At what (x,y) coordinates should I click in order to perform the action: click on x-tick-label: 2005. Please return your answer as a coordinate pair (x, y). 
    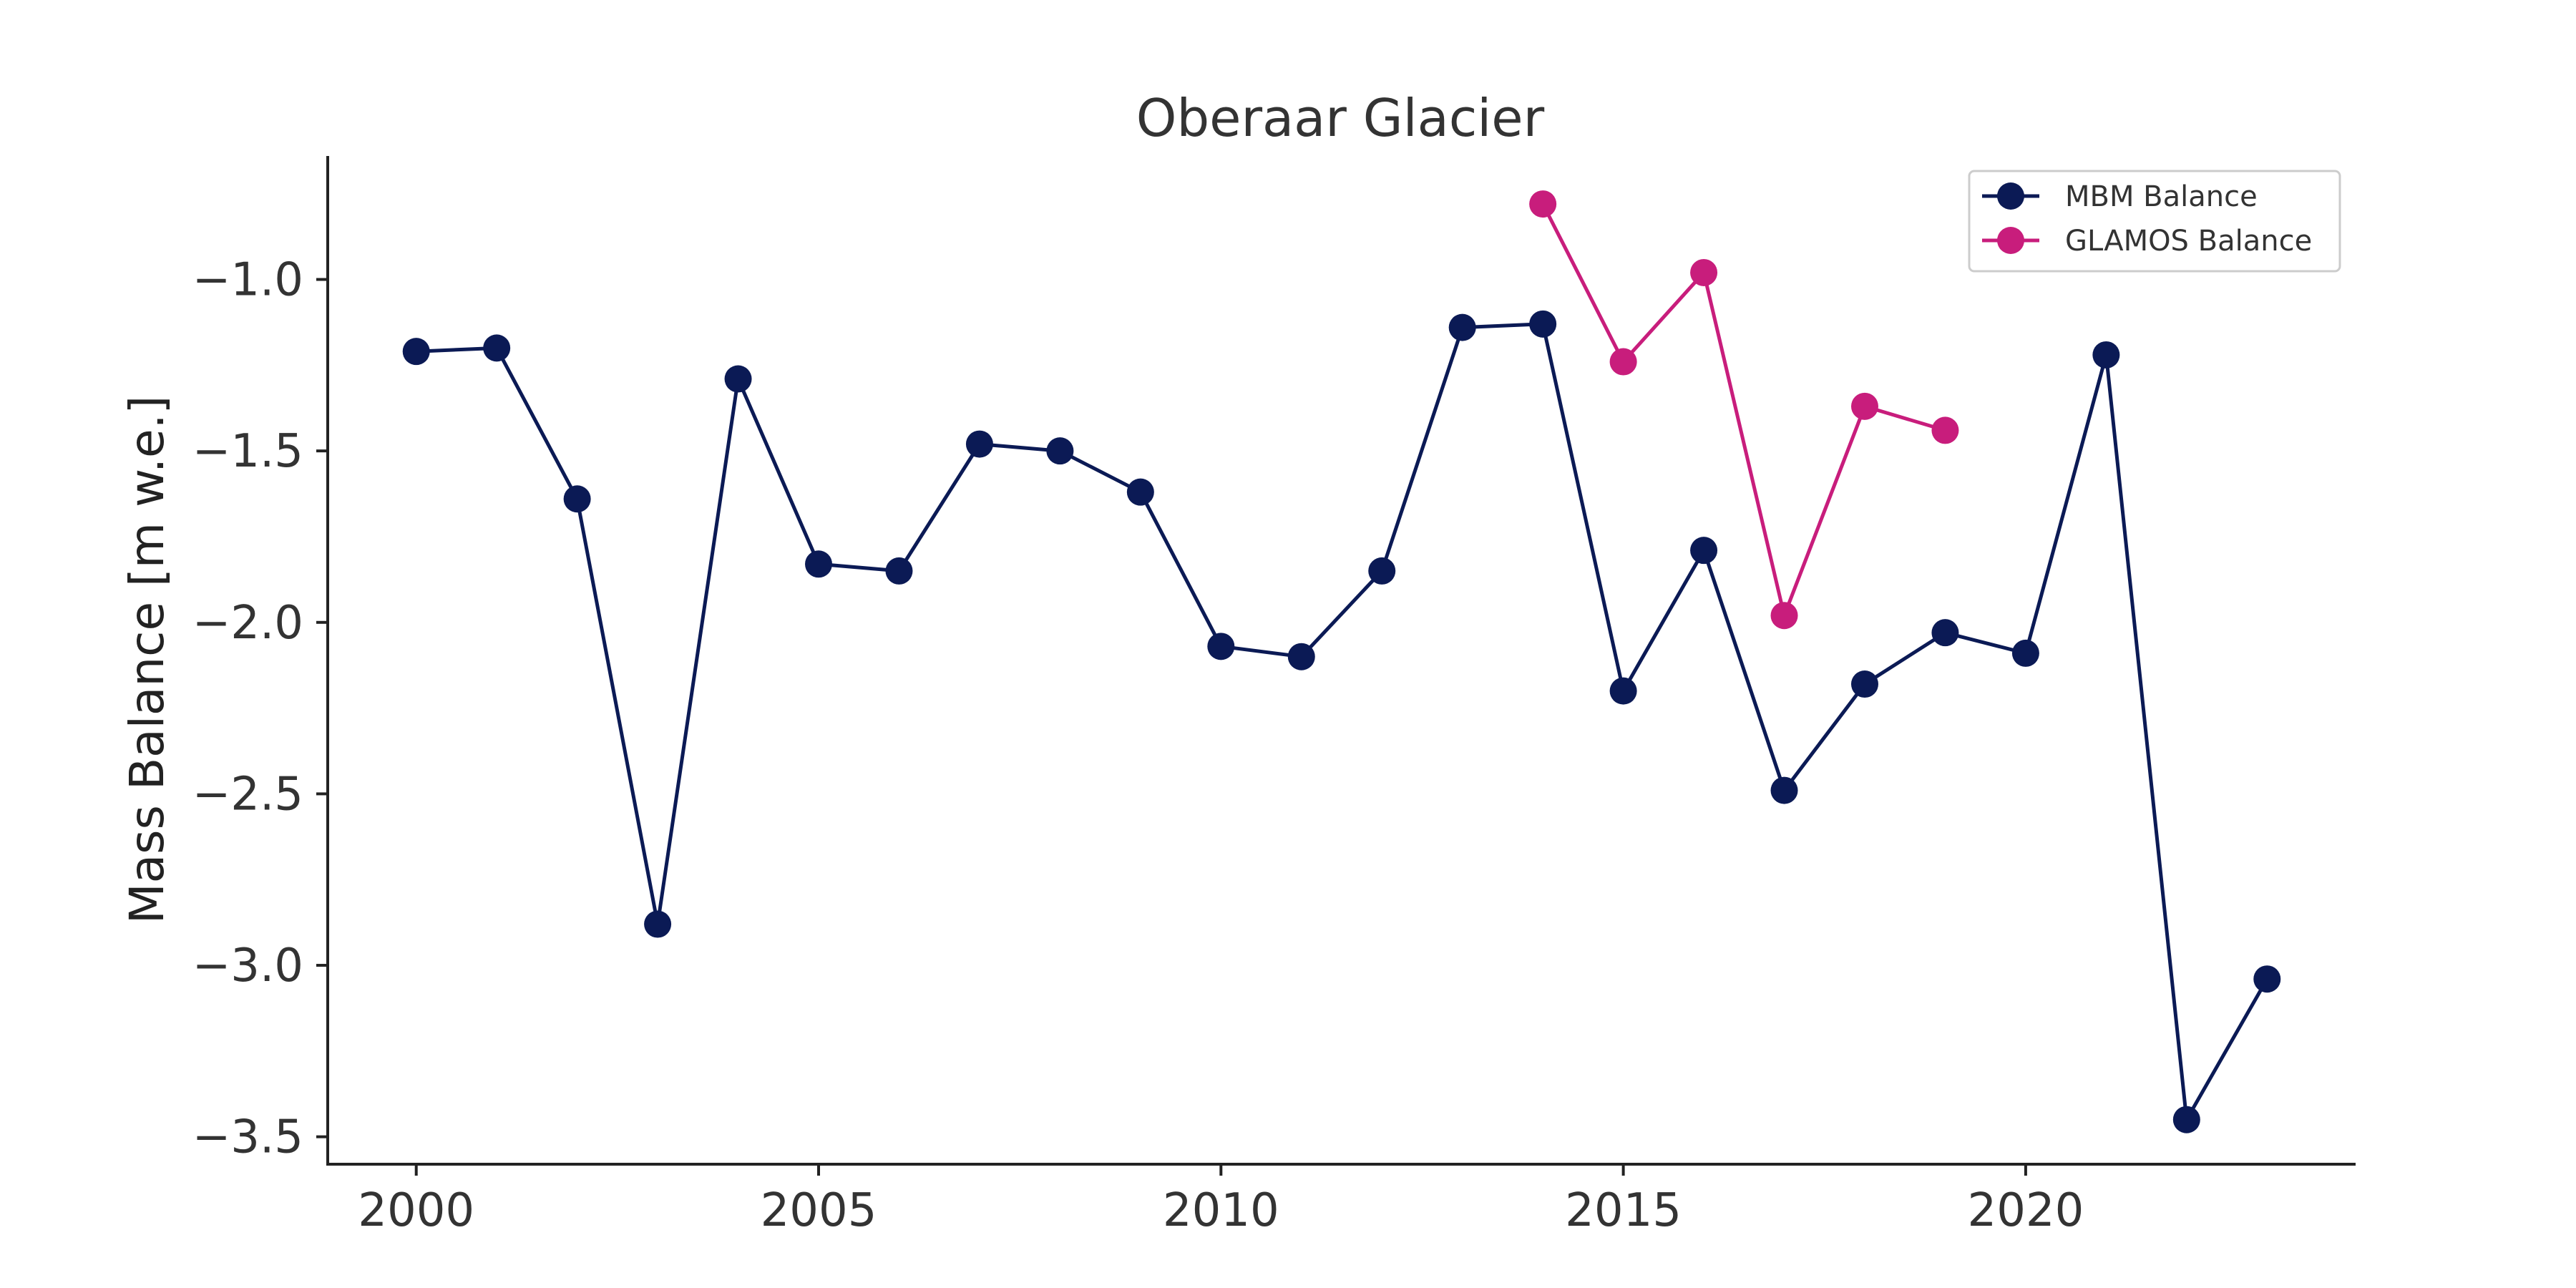
    Looking at the image, I should click on (819, 1210).